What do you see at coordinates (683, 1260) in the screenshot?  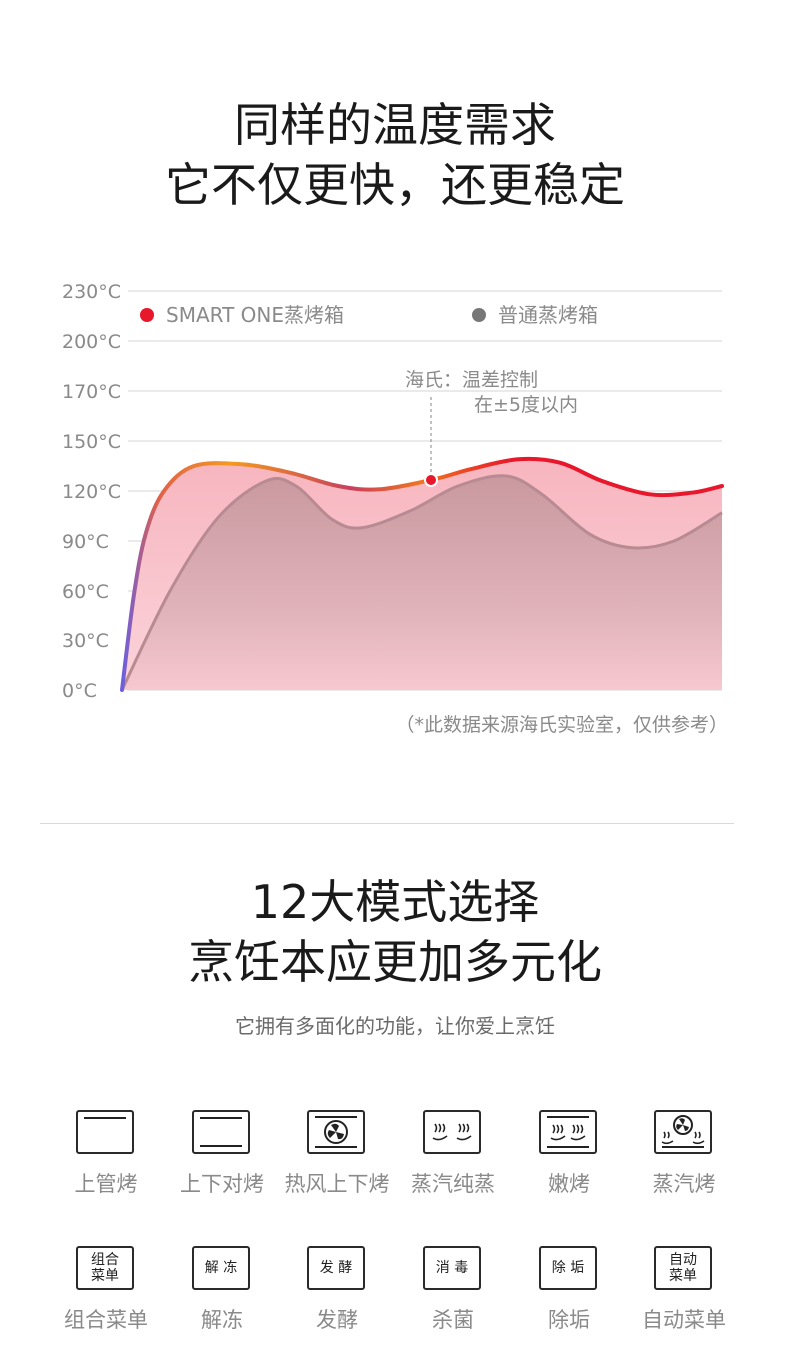 I see `icon-text: 自动` at bounding box center [683, 1260].